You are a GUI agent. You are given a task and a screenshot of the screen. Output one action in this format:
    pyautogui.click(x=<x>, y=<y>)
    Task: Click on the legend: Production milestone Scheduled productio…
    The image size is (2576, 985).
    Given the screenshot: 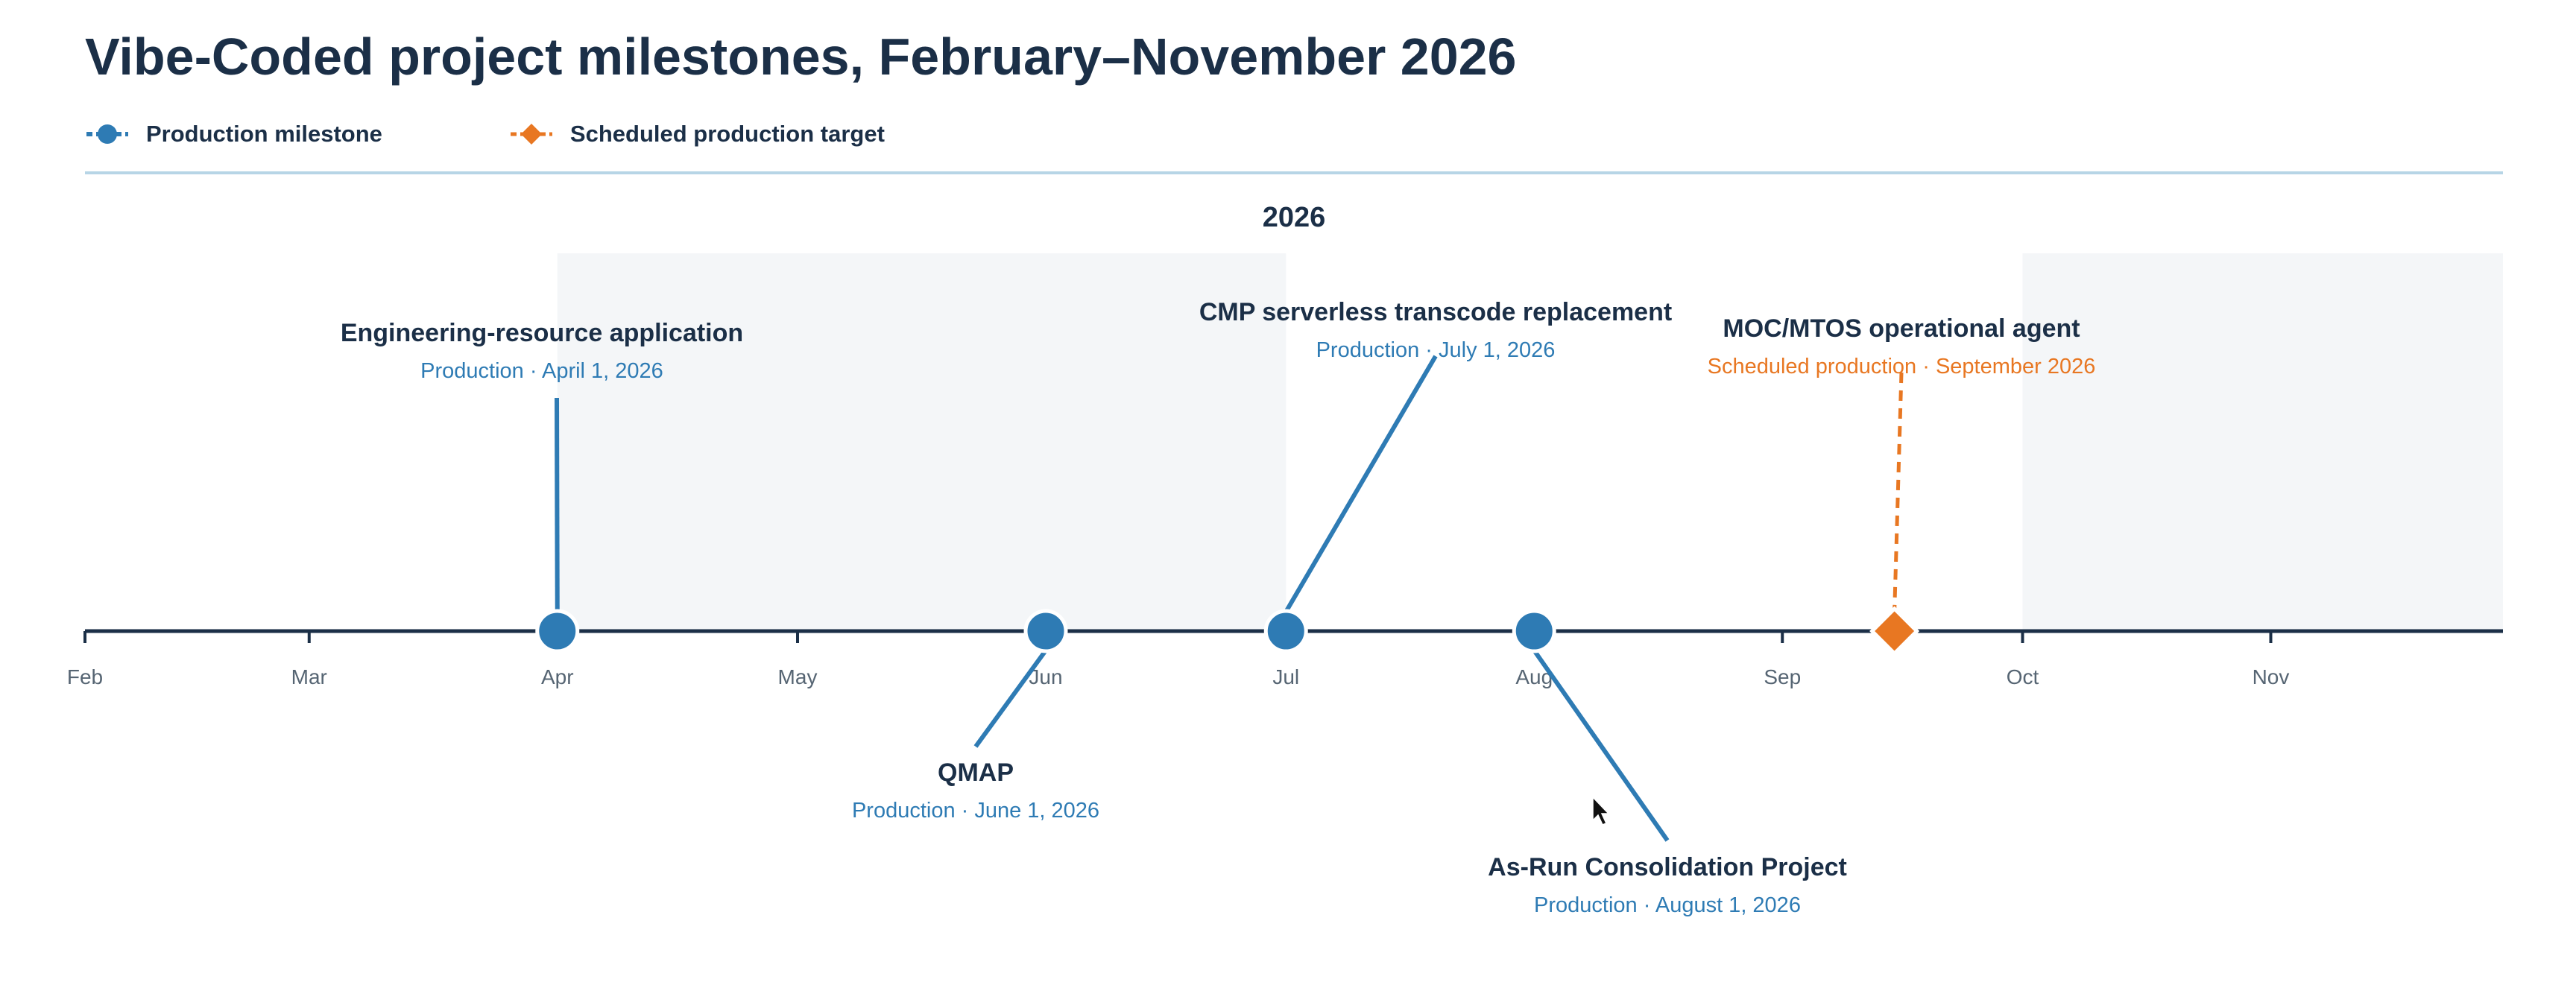 What is the action you would take?
    pyautogui.click(x=485, y=134)
    